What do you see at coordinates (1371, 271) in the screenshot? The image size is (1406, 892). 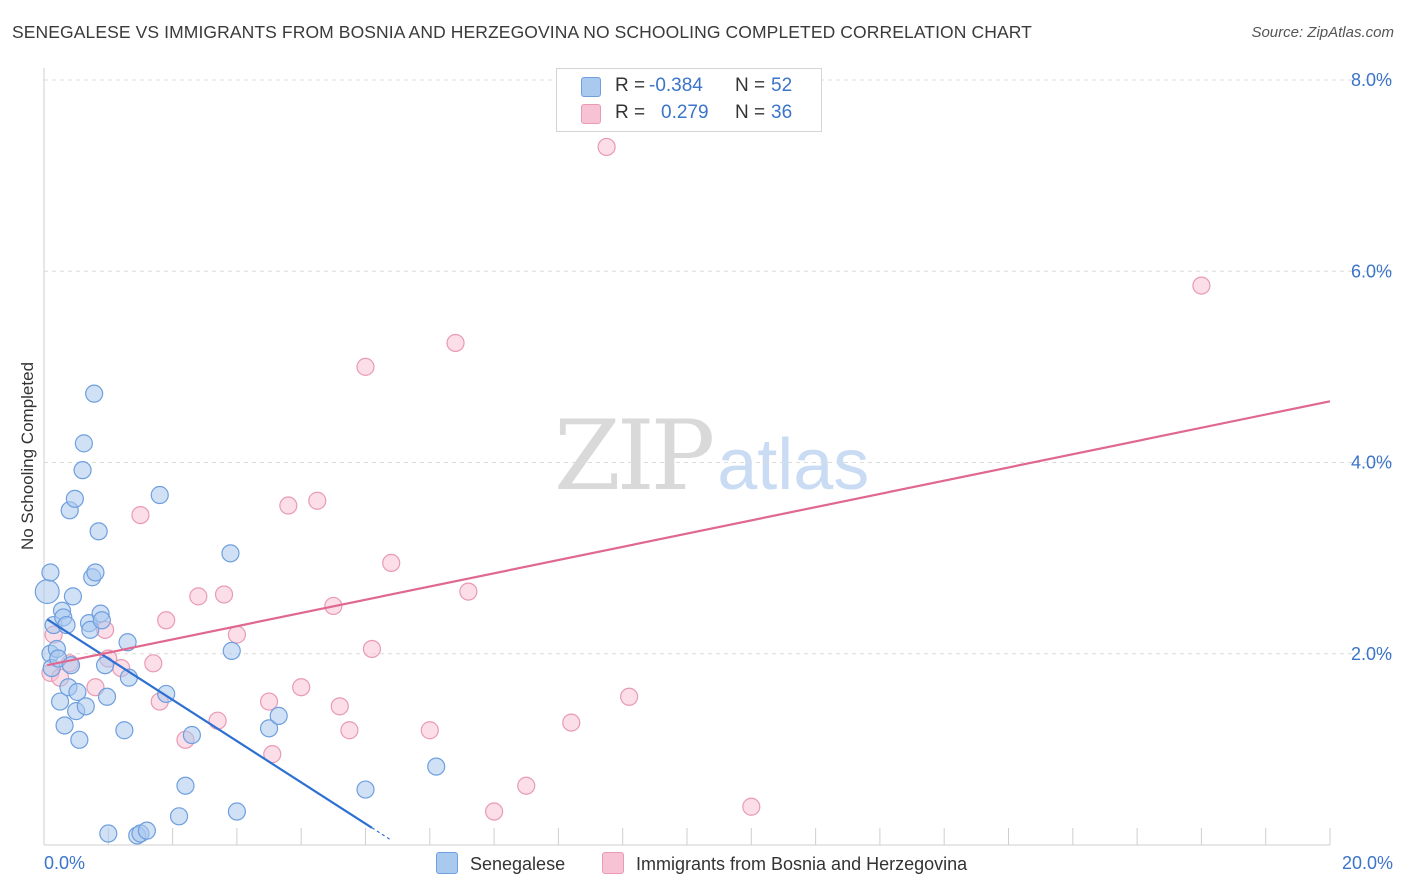 I see `y-tick-label: 6.0%` at bounding box center [1371, 271].